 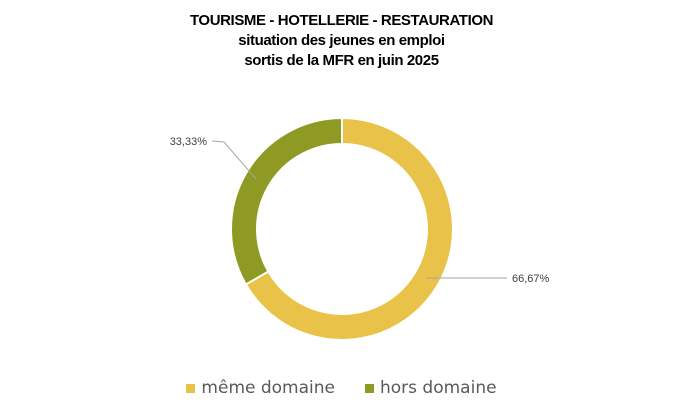 I want to click on legend-label: même domaine, so click(x=268, y=388).